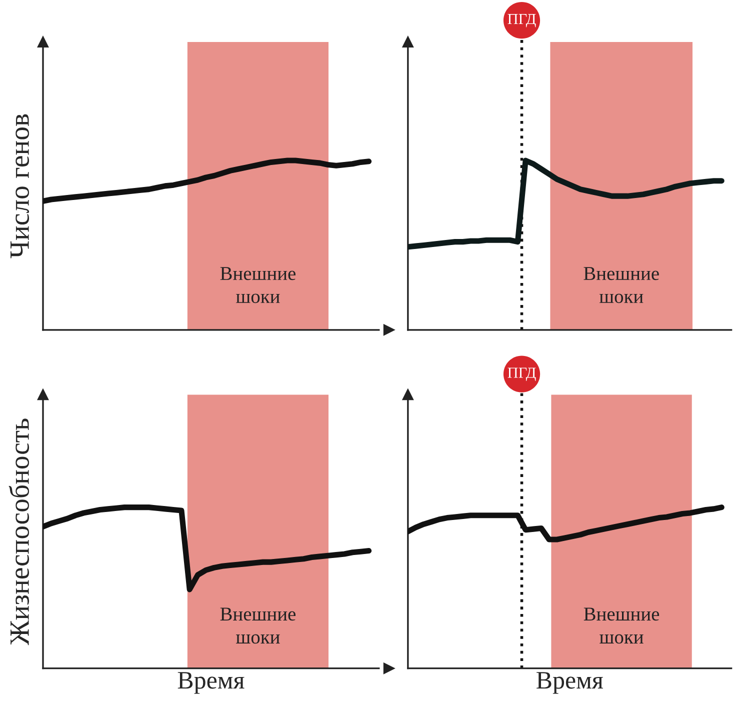 The image size is (735, 711). Describe the element at coordinates (19, 532) in the screenshot. I see `y-axis-title: Жизнеспособность` at that location.